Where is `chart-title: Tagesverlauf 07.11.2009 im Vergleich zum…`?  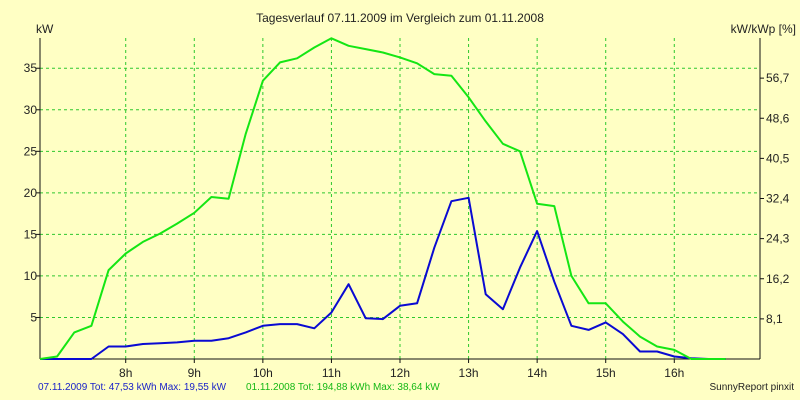 chart-title: Tagesverlauf 07.11.2009 im Vergleich zum… is located at coordinates (400, 18).